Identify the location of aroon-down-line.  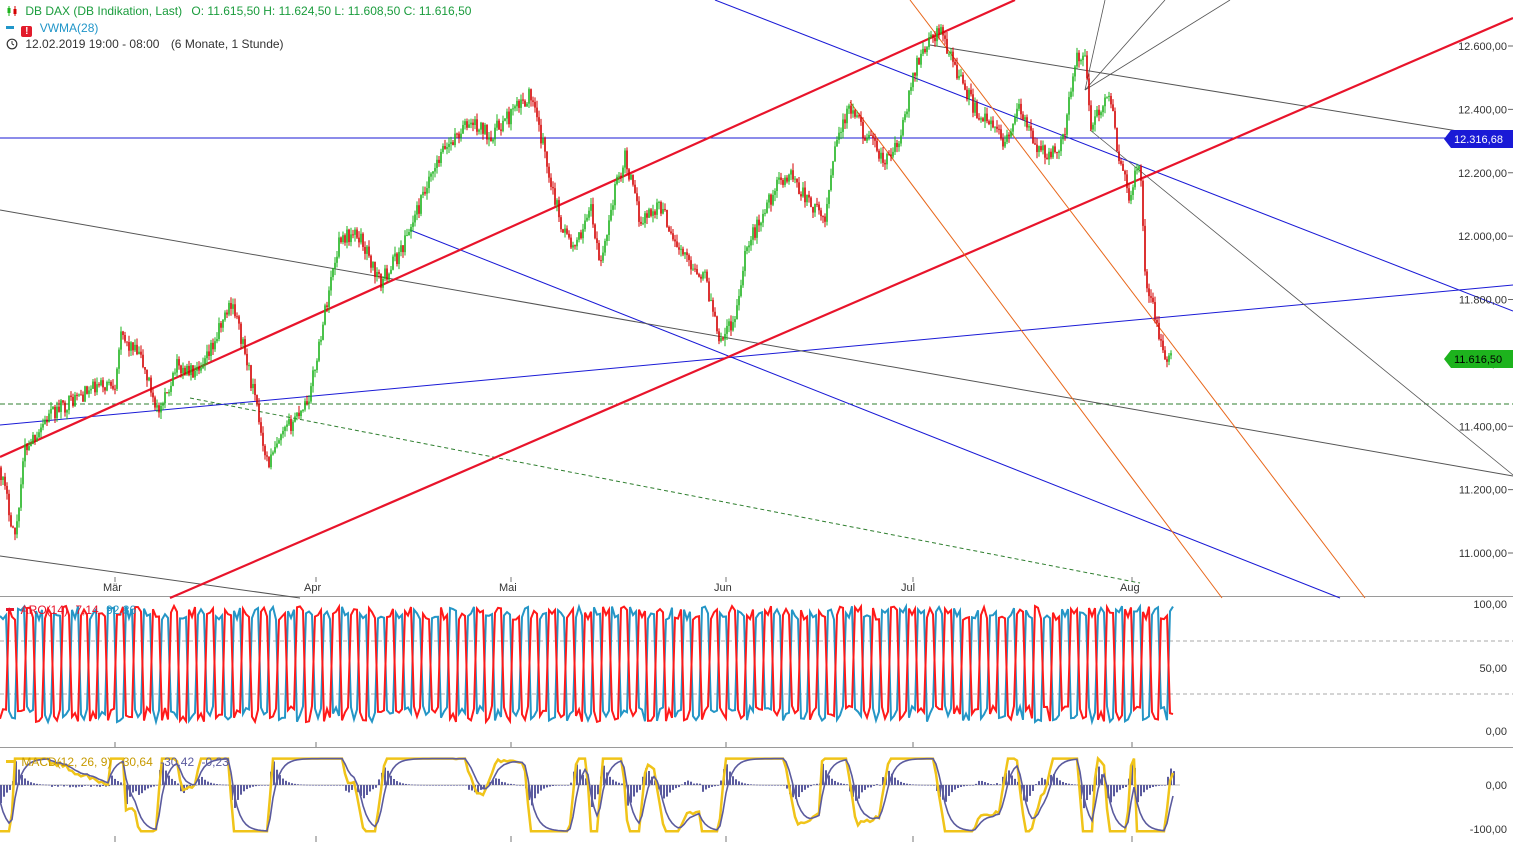
(587, 664).